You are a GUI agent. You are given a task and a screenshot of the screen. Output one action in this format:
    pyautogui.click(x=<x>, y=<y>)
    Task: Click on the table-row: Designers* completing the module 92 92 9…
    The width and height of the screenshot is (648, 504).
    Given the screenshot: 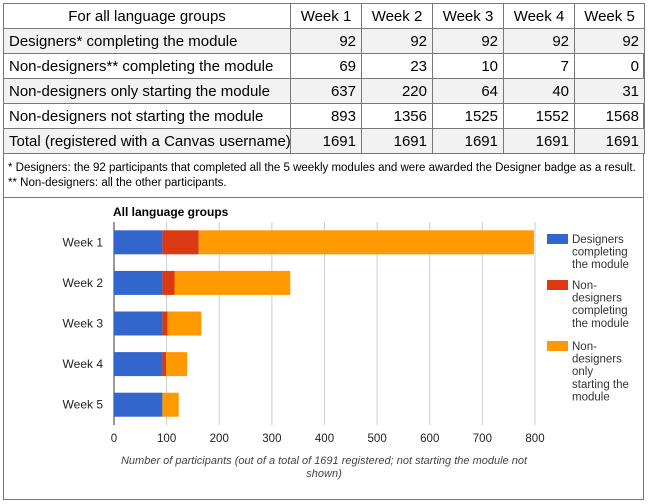 What is the action you would take?
    pyautogui.click(x=324, y=41)
    